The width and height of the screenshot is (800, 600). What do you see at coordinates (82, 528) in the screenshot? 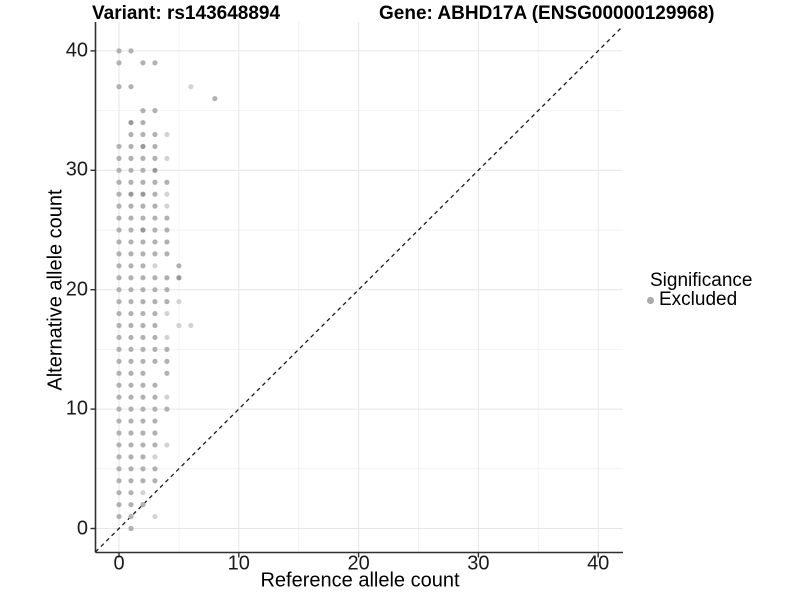
I see `y-tick-label: 0` at bounding box center [82, 528].